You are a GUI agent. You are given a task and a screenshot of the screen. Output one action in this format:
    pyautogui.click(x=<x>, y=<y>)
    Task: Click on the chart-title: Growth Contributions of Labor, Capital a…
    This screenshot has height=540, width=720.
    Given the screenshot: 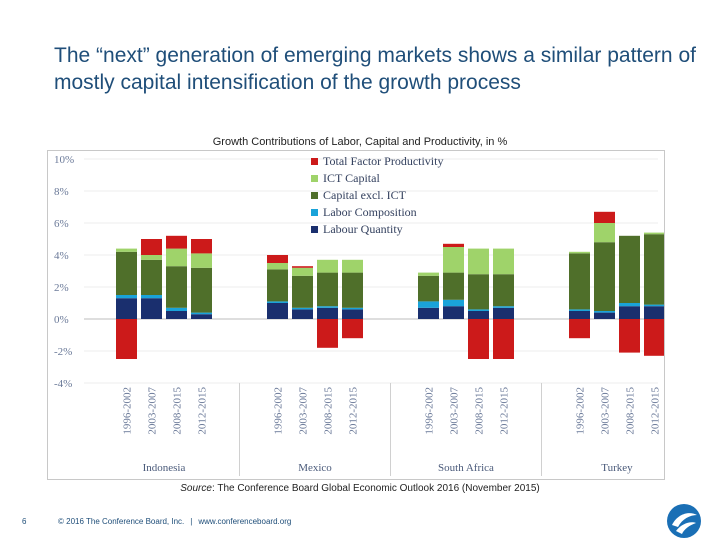 What is the action you would take?
    pyautogui.click(x=360, y=142)
    